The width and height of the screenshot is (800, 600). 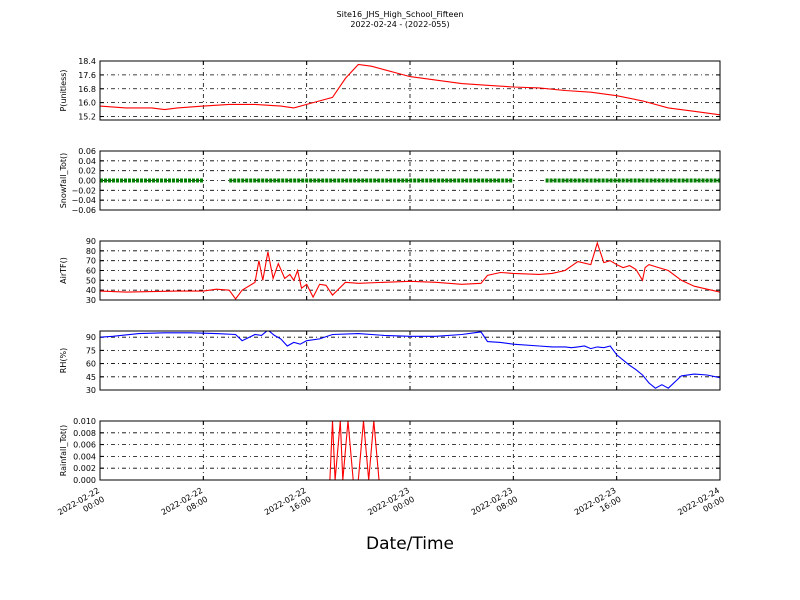 I want to click on y-tick-label: 0.004, so click(x=84, y=456).